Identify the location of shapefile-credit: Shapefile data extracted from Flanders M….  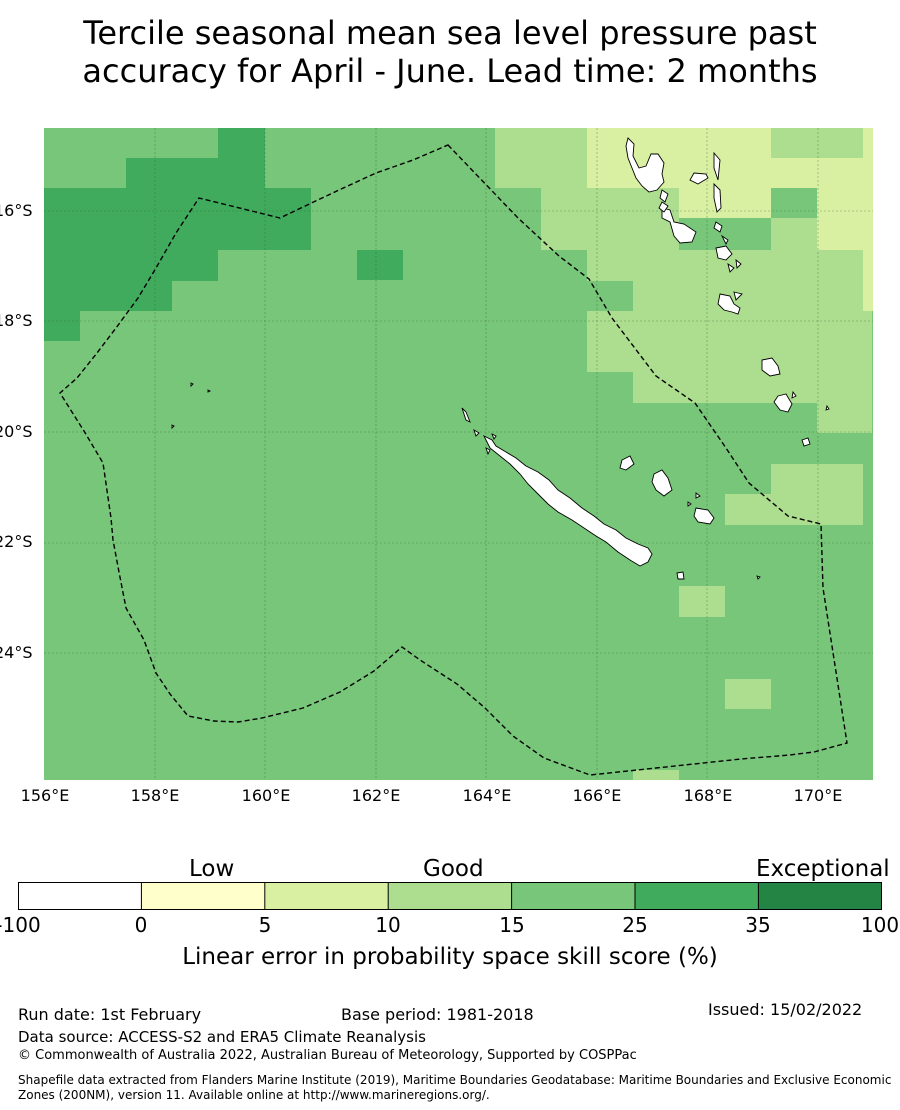
(455, 1087).